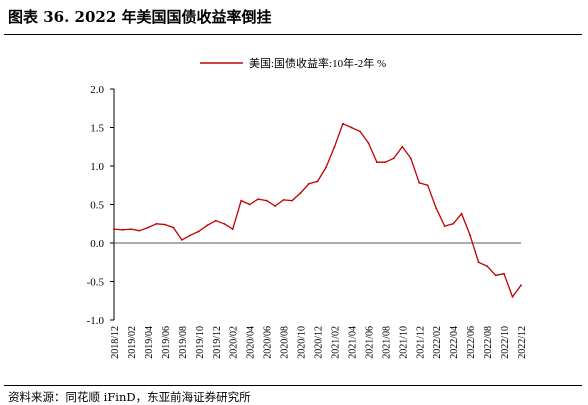  What do you see at coordinates (132, 342) in the screenshot?
I see `x-tick-label: 2019/02` at bounding box center [132, 342].